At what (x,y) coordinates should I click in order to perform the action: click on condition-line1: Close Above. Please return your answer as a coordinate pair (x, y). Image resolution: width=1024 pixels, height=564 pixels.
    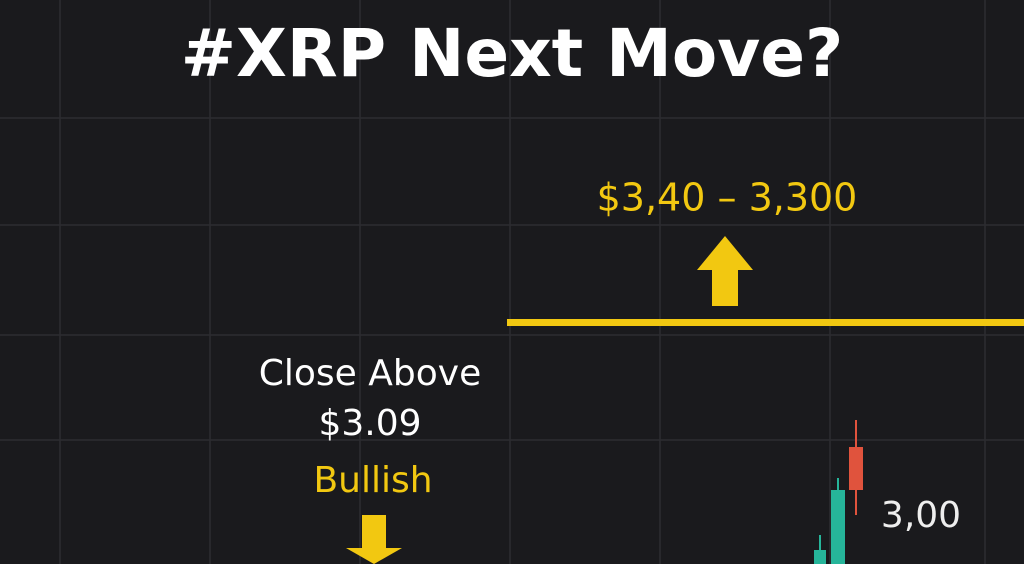
    Looking at the image, I should click on (370, 373).